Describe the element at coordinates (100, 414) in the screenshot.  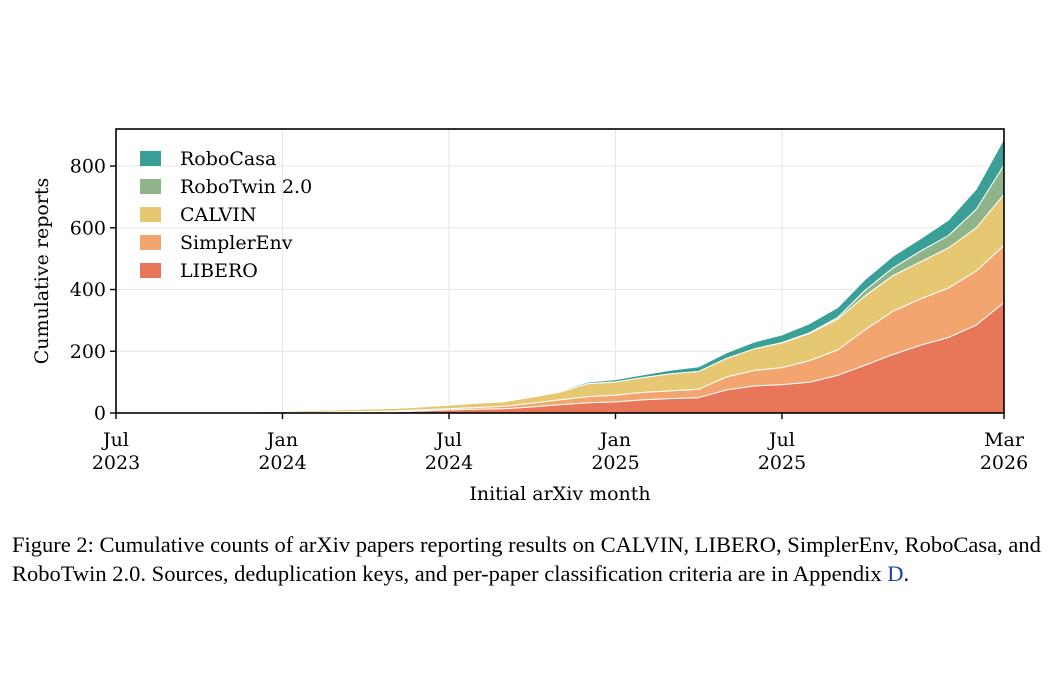
I see `y-tick-label: 0` at that location.